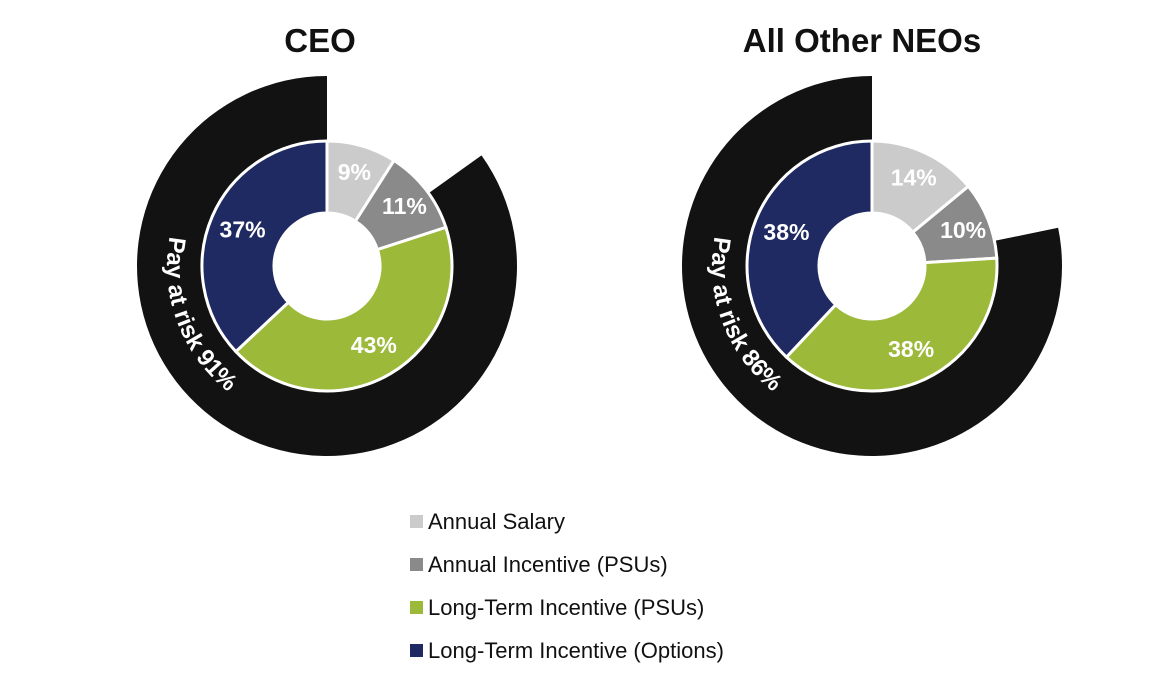  I want to click on slice-label-lti-psus: 38%, so click(911, 349).